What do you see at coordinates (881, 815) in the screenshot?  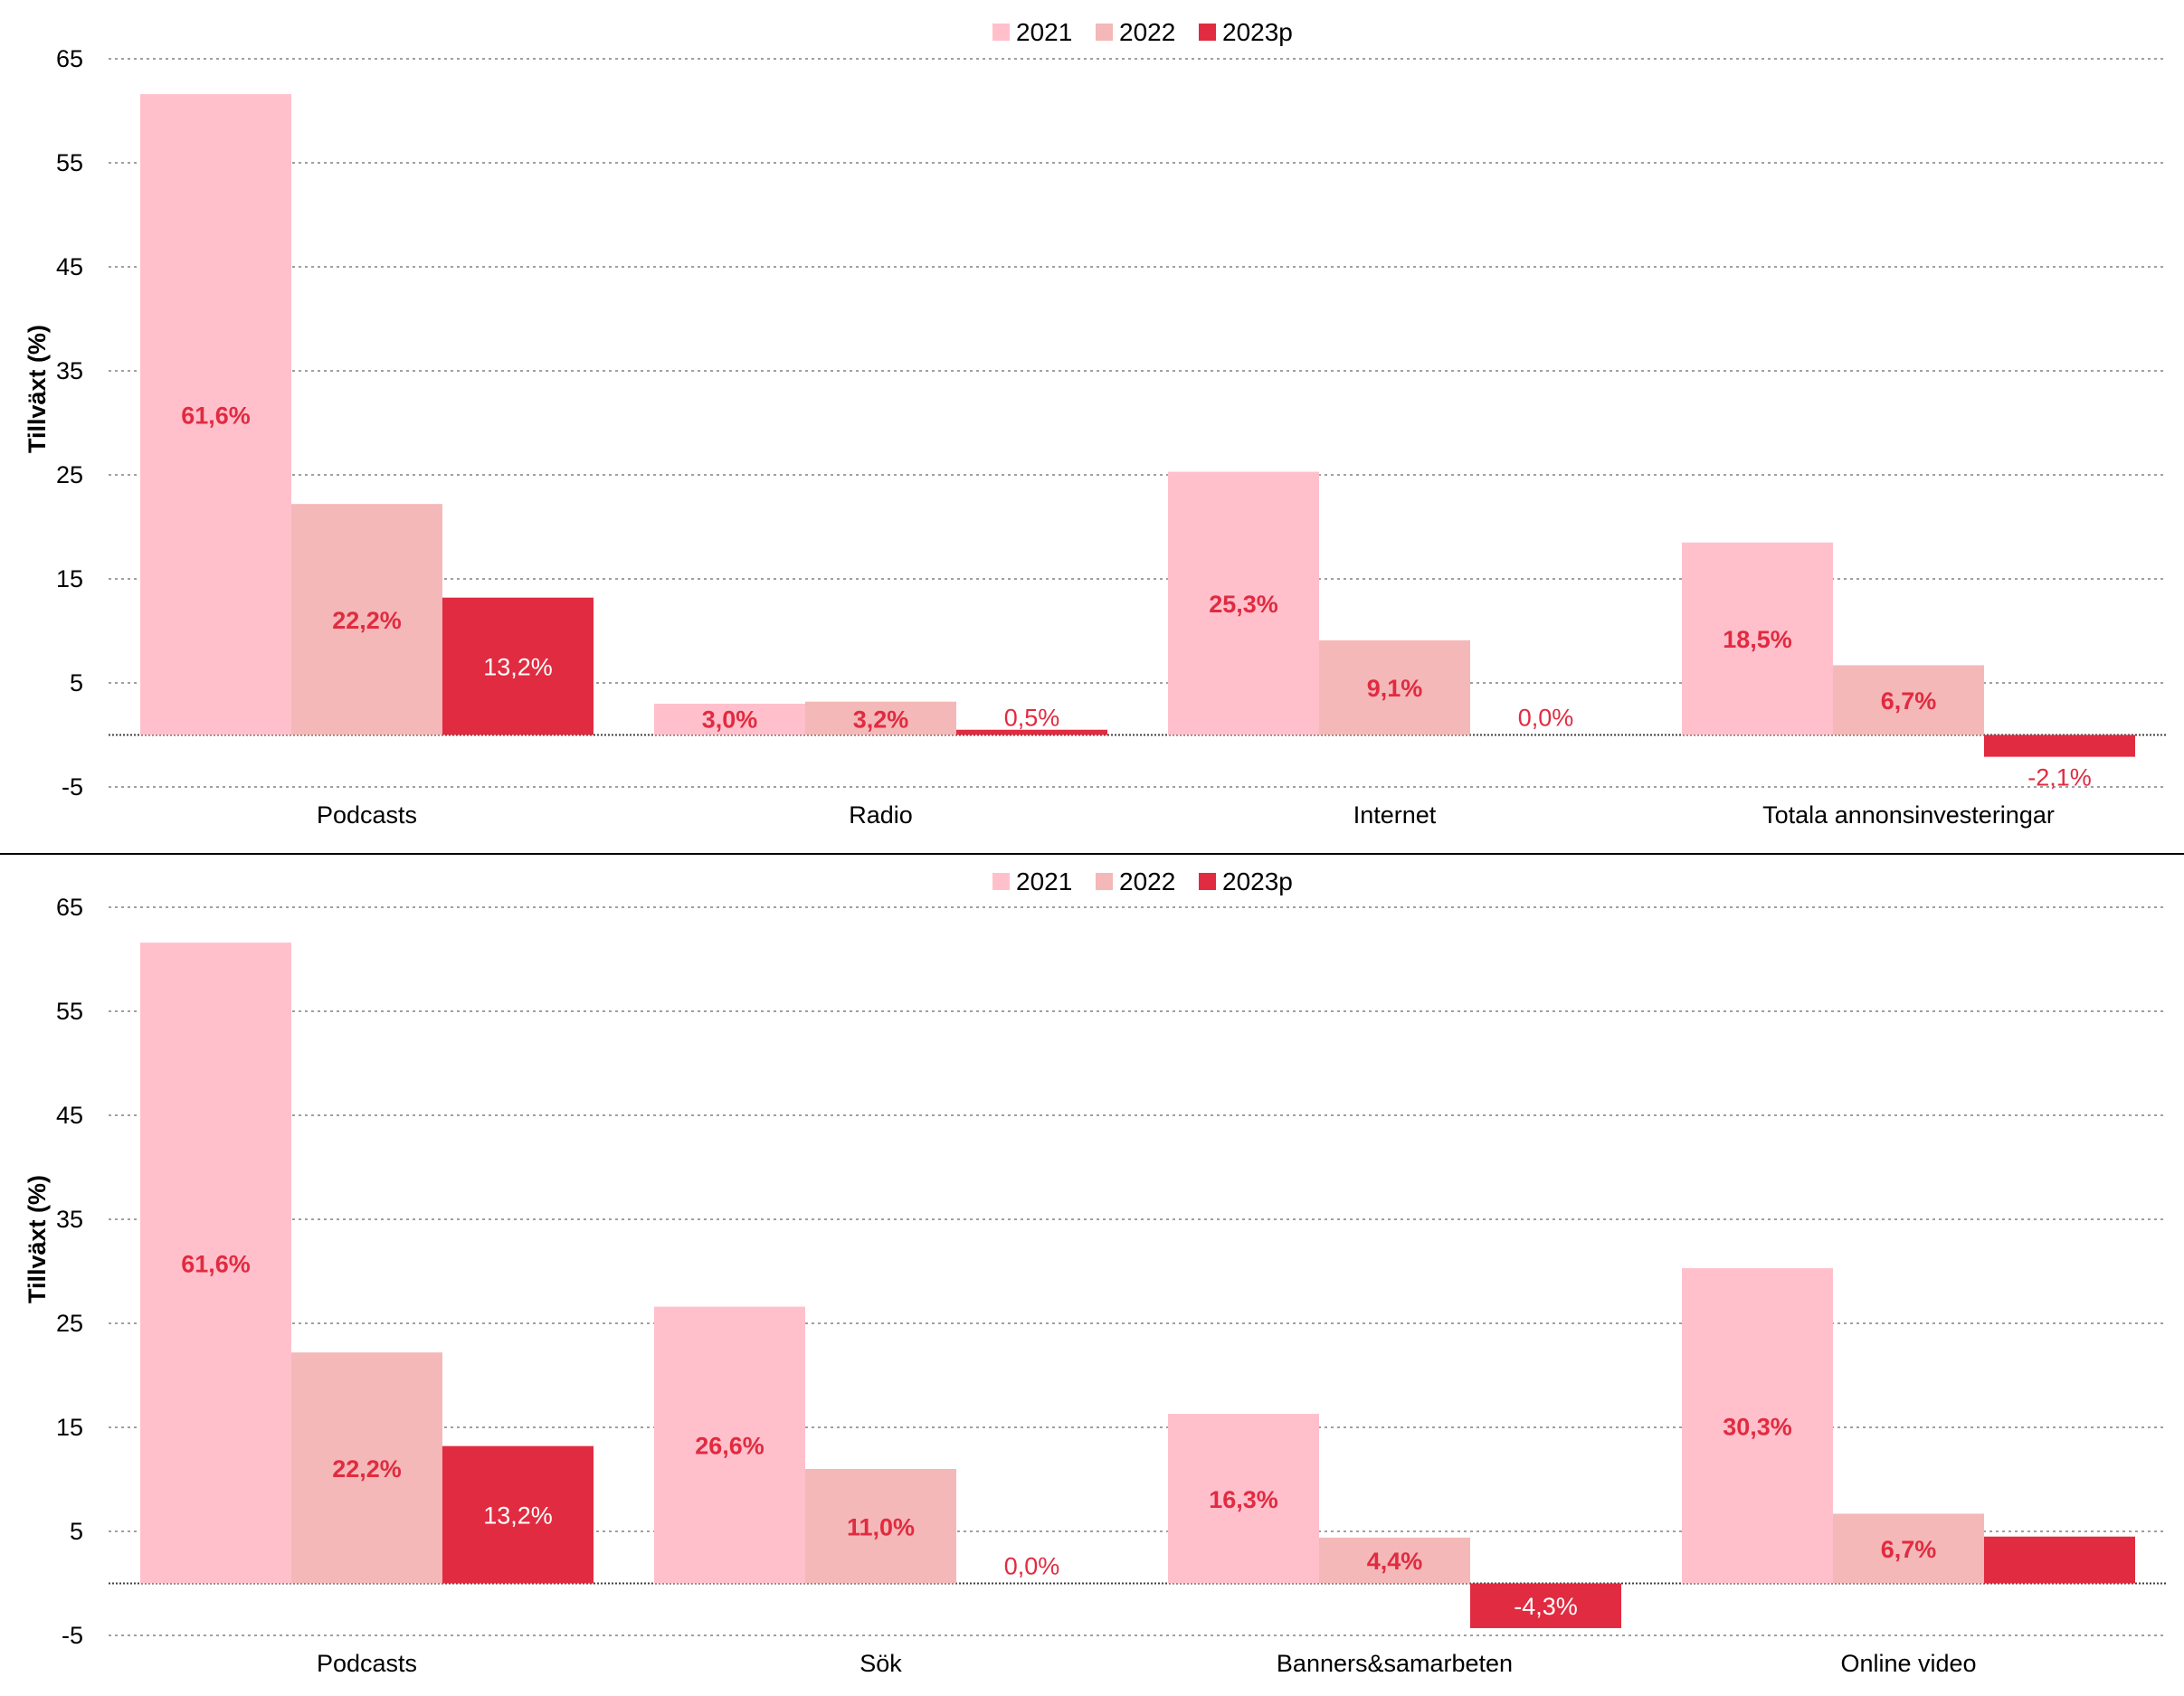 I see `category-label: Radio` at bounding box center [881, 815].